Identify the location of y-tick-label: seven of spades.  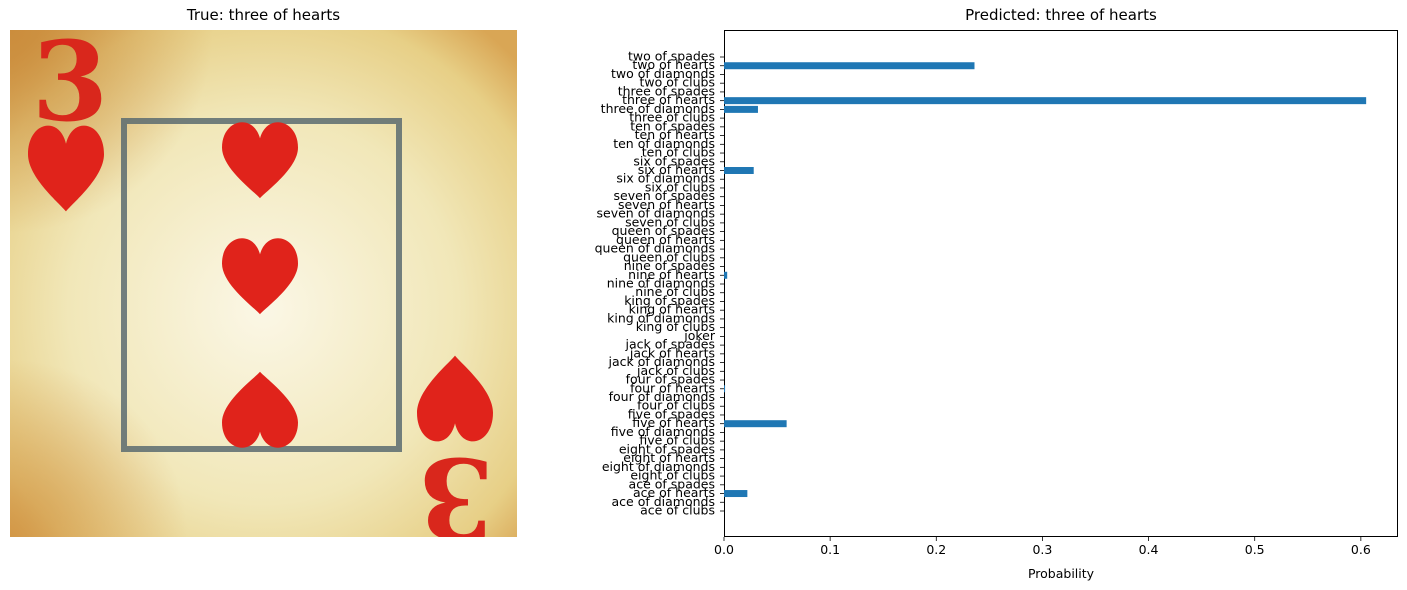
(664, 195).